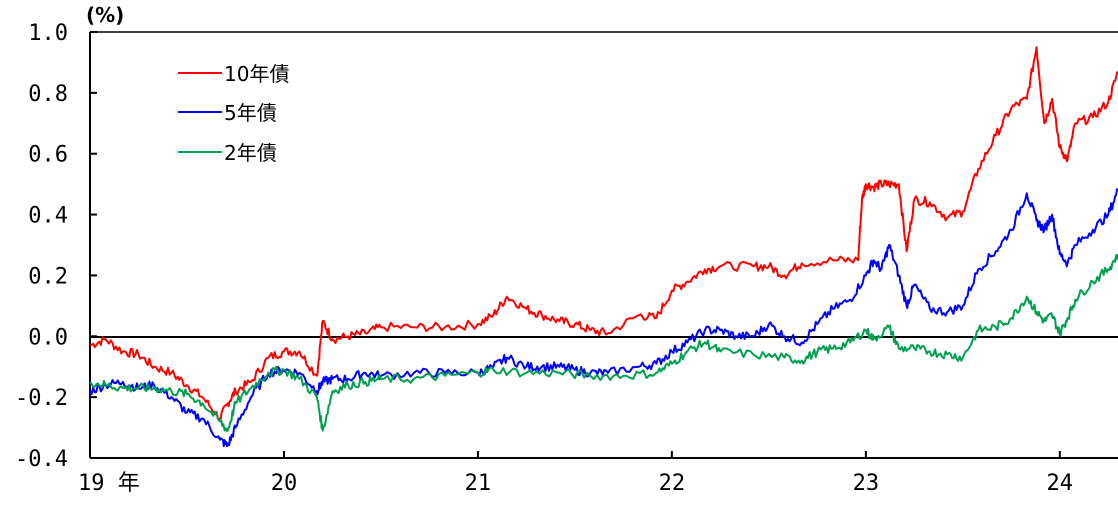 This screenshot has height=505, width=1118. I want to click on y-axis-unit-label: (%), so click(105, 15).